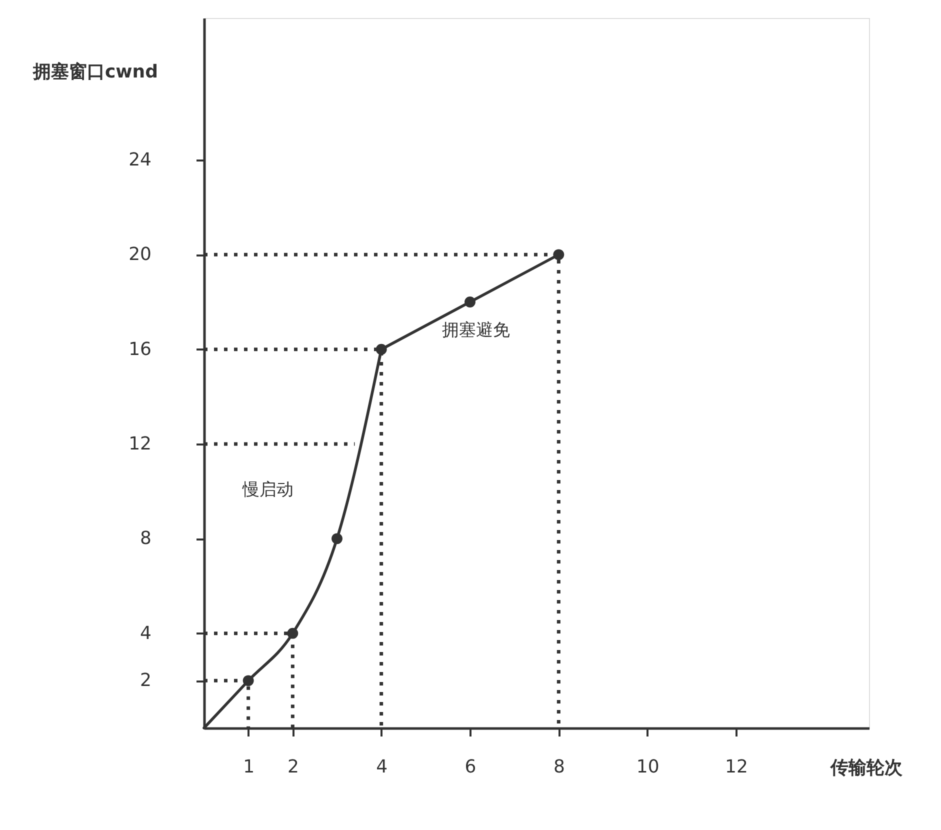 This screenshot has width=941, height=830. I want to click on y-tick-label: 20, so click(140, 255).